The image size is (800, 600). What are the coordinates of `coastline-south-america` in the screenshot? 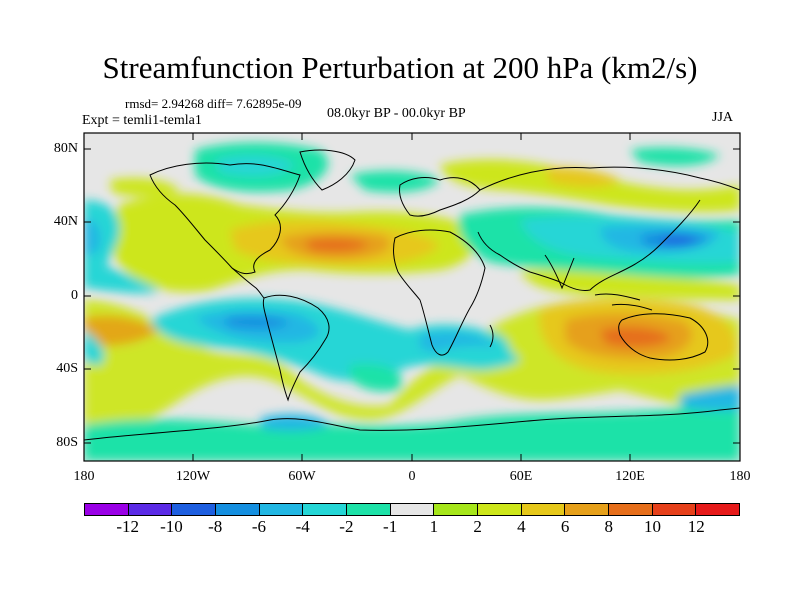 It's located at (296, 348).